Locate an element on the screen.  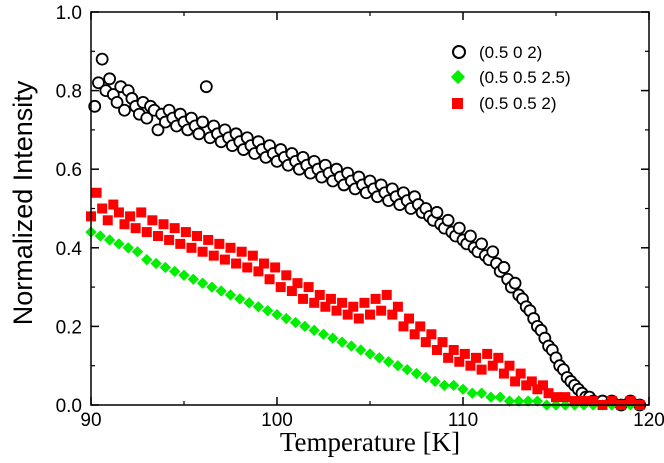
legend-marker-open-circle is located at coordinates (459, 52).